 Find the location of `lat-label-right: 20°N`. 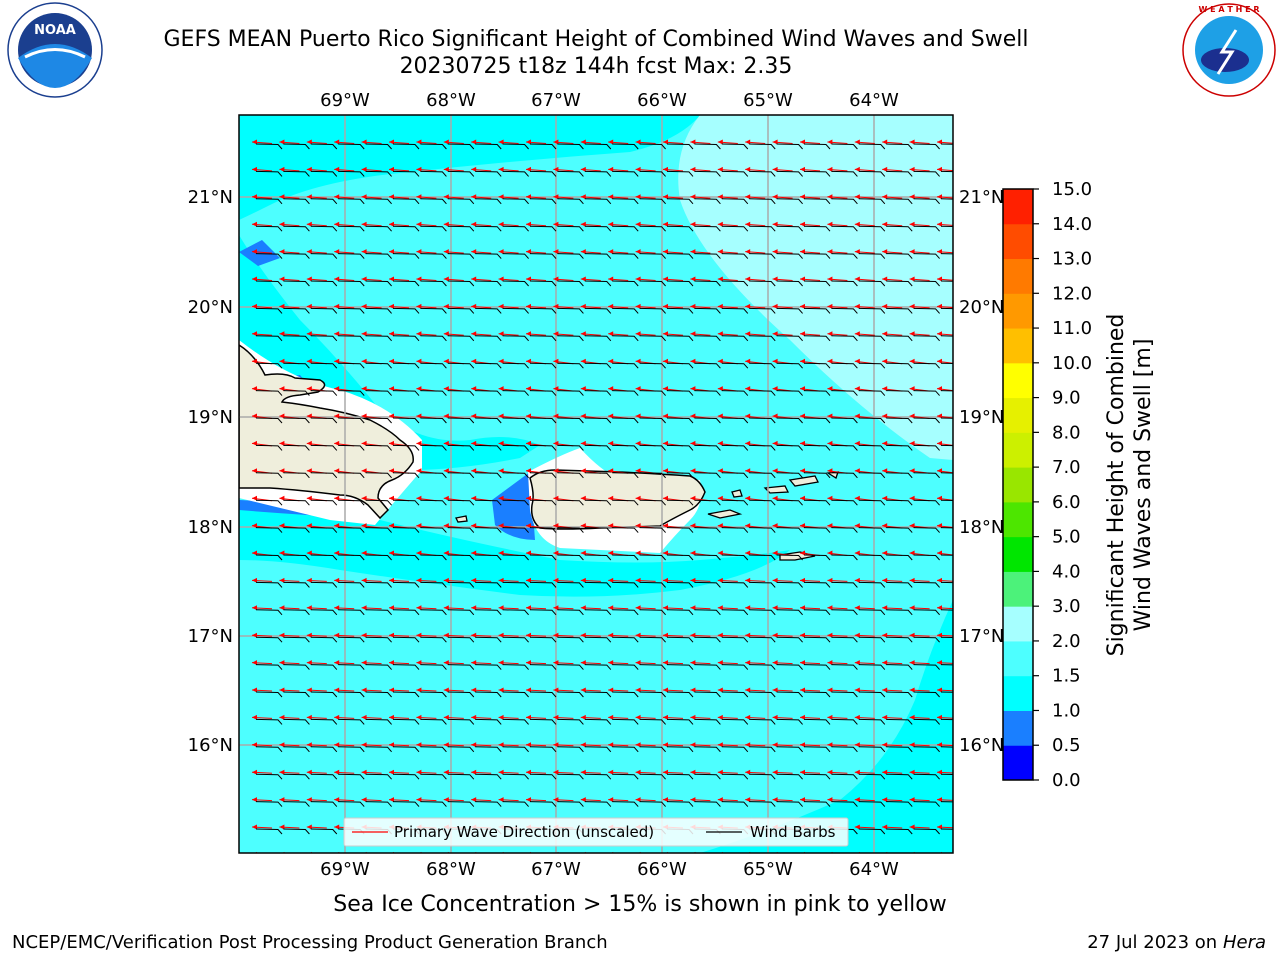

lat-label-right: 20°N is located at coordinates (981, 307).